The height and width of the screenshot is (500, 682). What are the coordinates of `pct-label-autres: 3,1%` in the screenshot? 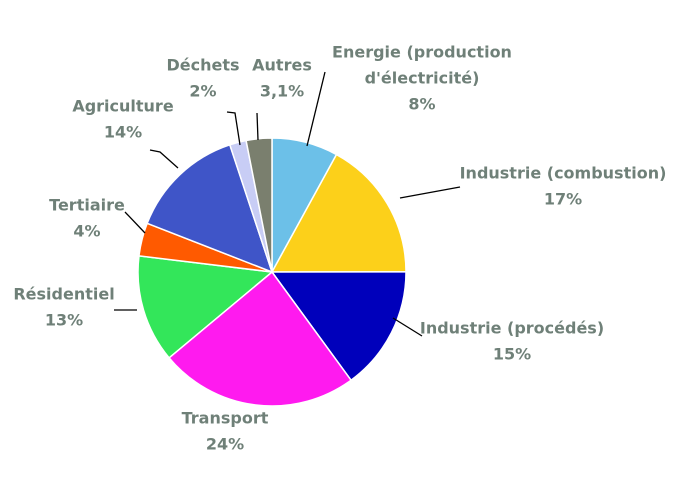 It's located at (282, 91).